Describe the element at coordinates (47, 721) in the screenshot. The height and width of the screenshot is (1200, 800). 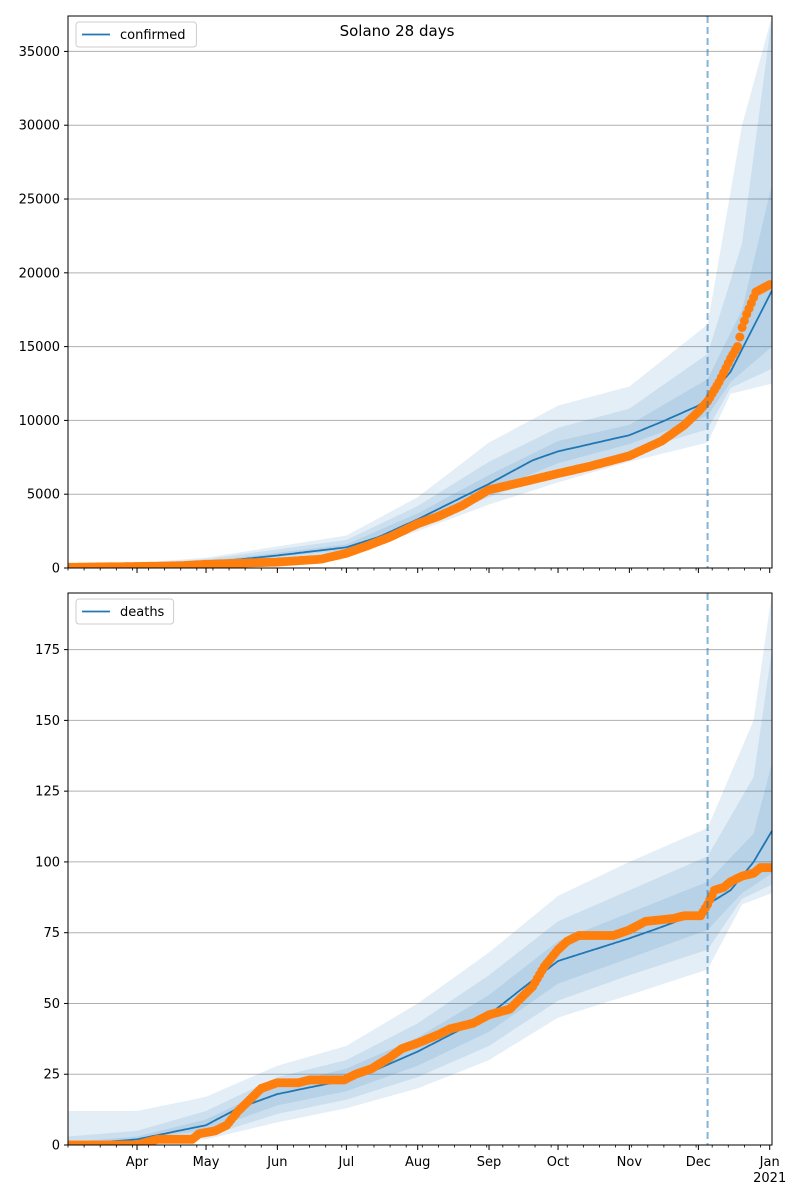
I see `y-tick-label: 150` at that location.